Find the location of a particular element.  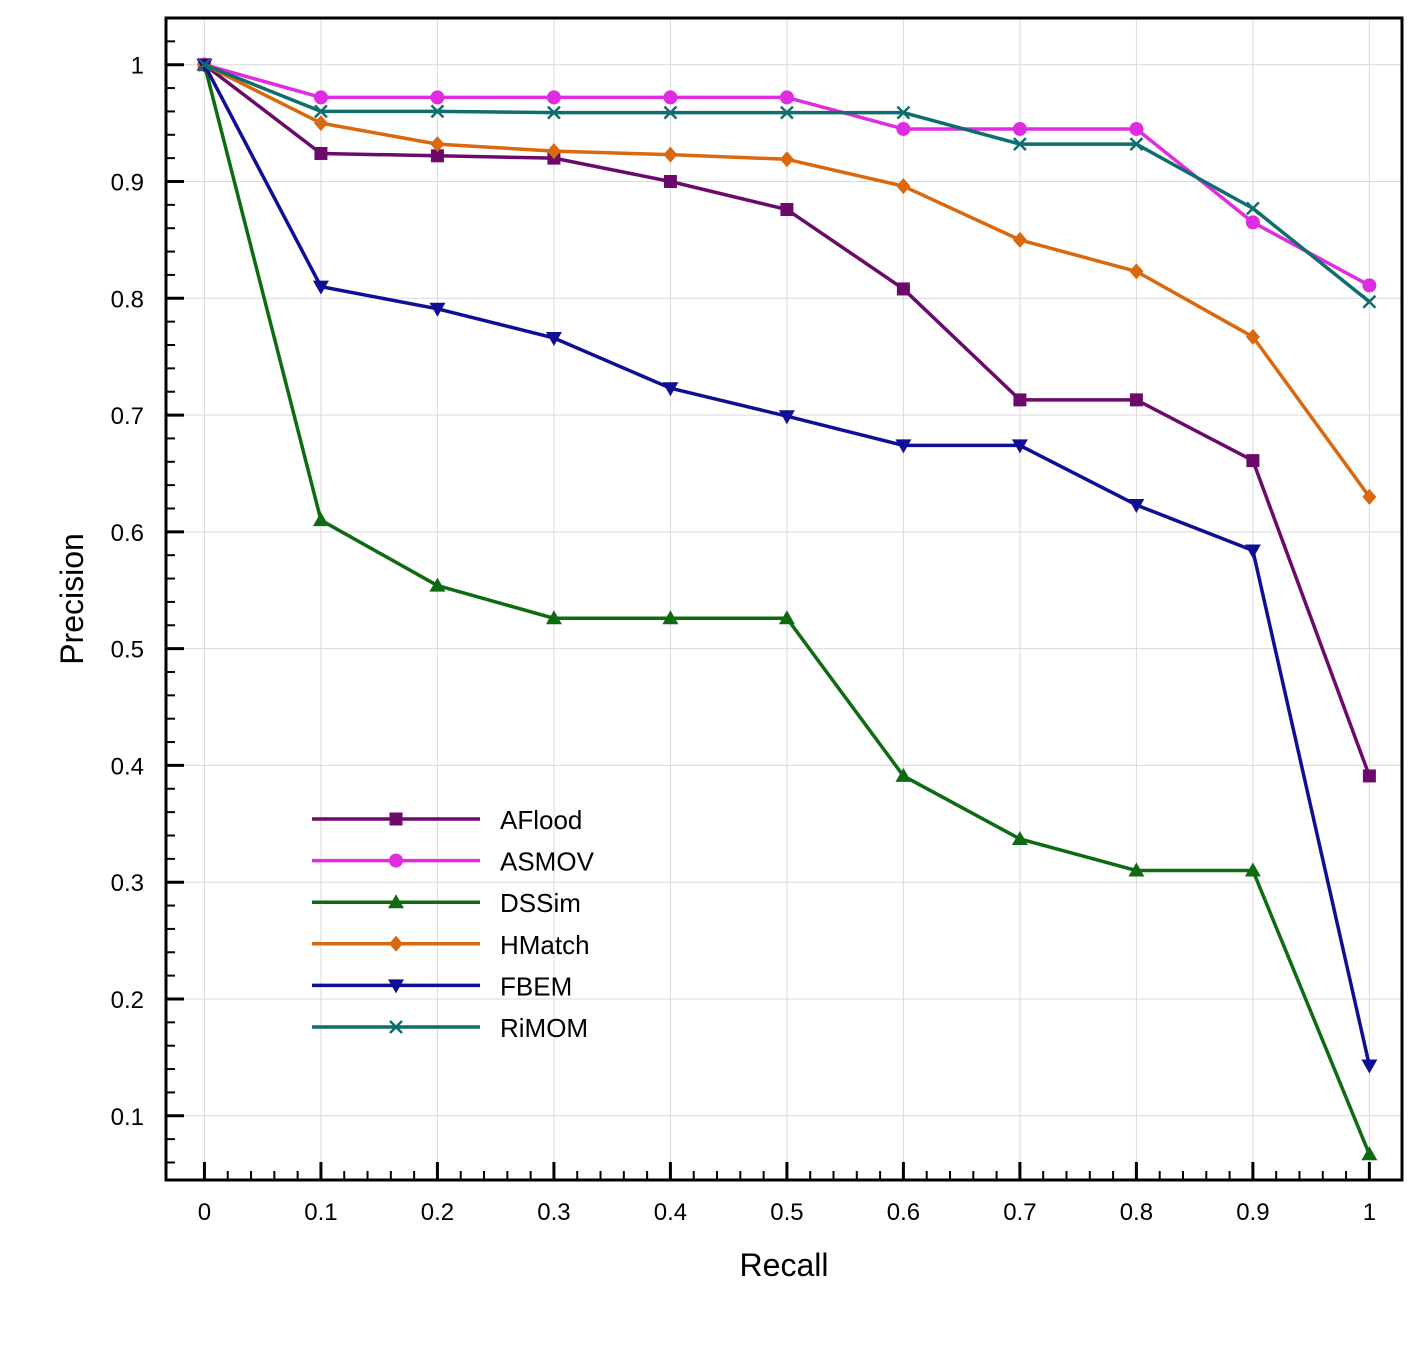

x-tick-label: 1 is located at coordinates (1369, 1212).